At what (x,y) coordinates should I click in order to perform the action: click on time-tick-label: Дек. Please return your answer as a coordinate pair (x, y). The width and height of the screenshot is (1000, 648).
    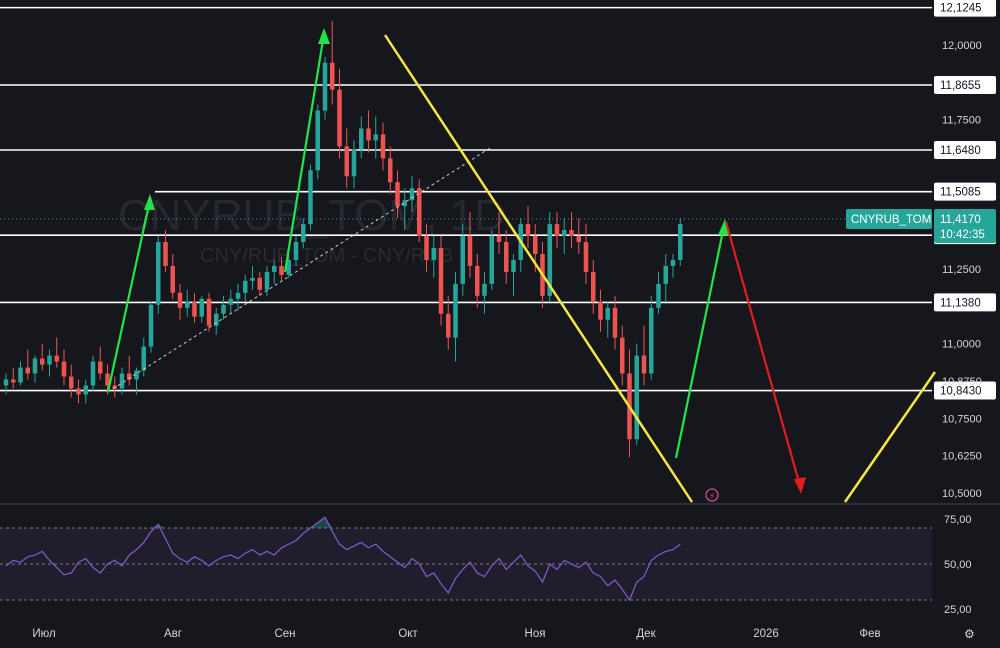
    Looking at the image, I should click on (646, 634).